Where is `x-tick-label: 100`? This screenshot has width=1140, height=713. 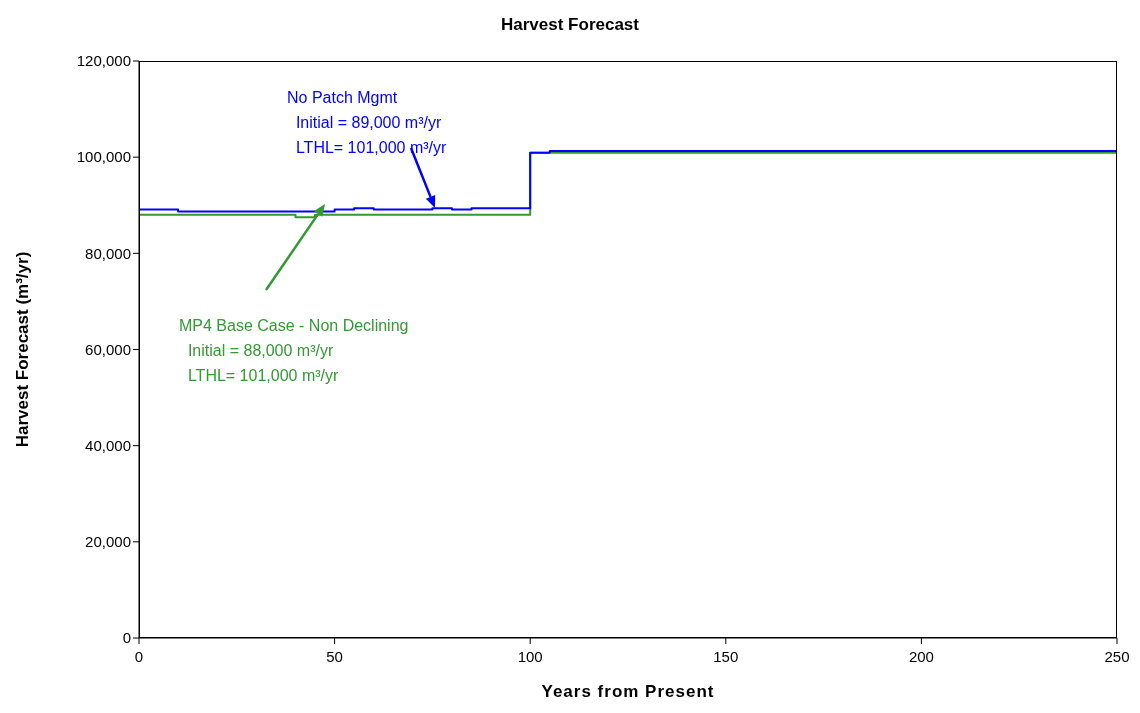 x-tick-label: 100 is located at coordinates (530, 656).